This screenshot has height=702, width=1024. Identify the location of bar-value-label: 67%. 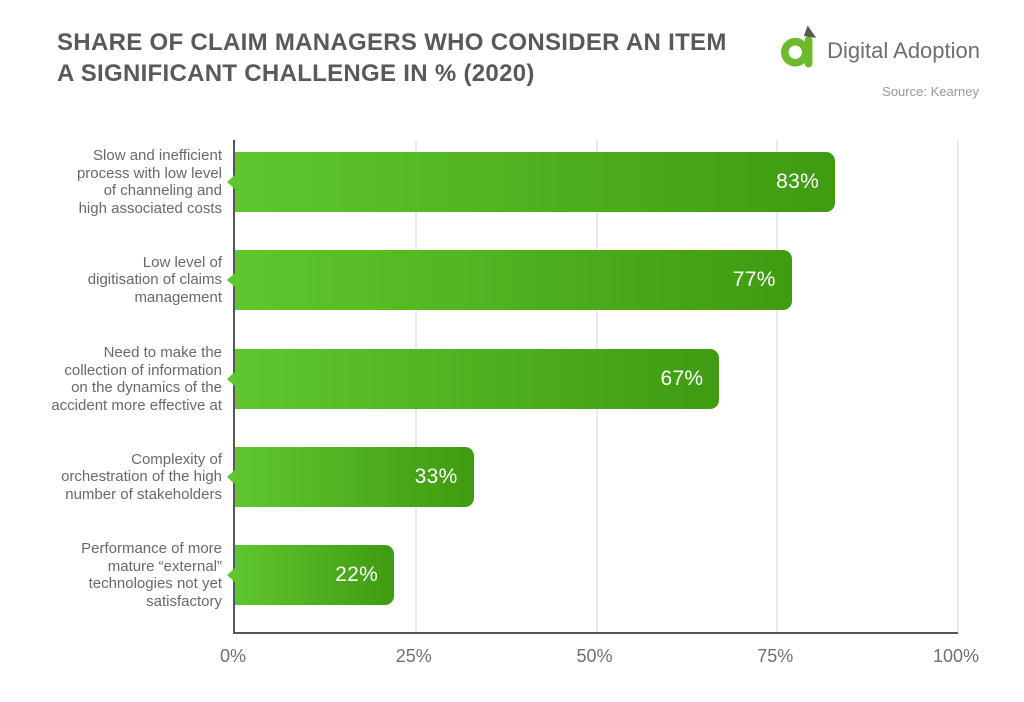
(682, 378).